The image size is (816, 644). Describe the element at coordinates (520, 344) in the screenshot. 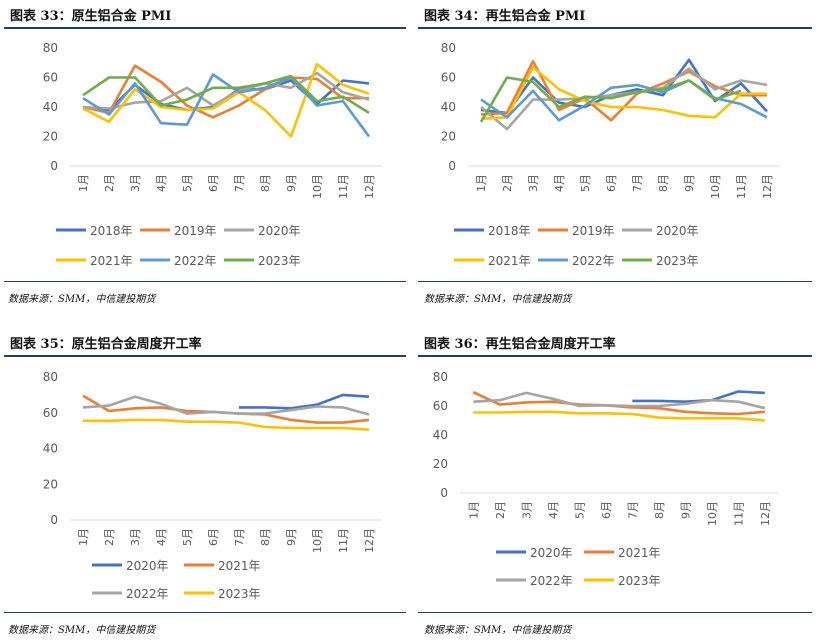

I see `chart-title: 图表 36：再生铝合金周度开工率` at that location.